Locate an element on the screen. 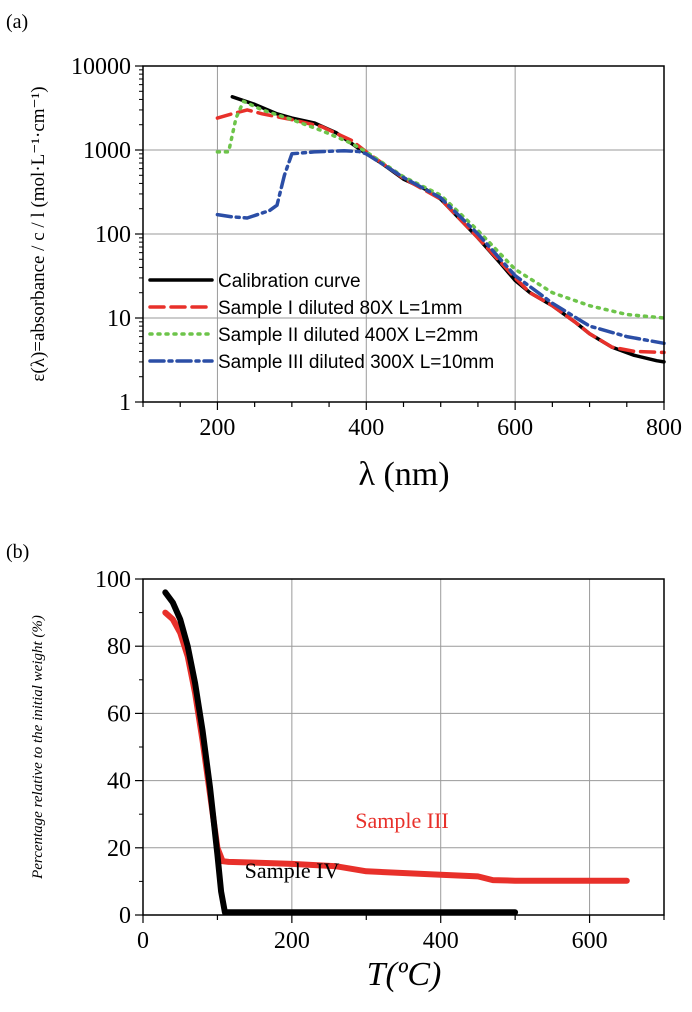 This screenshot has height=1012, width=692. x-tick-label: 0 is located at coordinates (143, 941).